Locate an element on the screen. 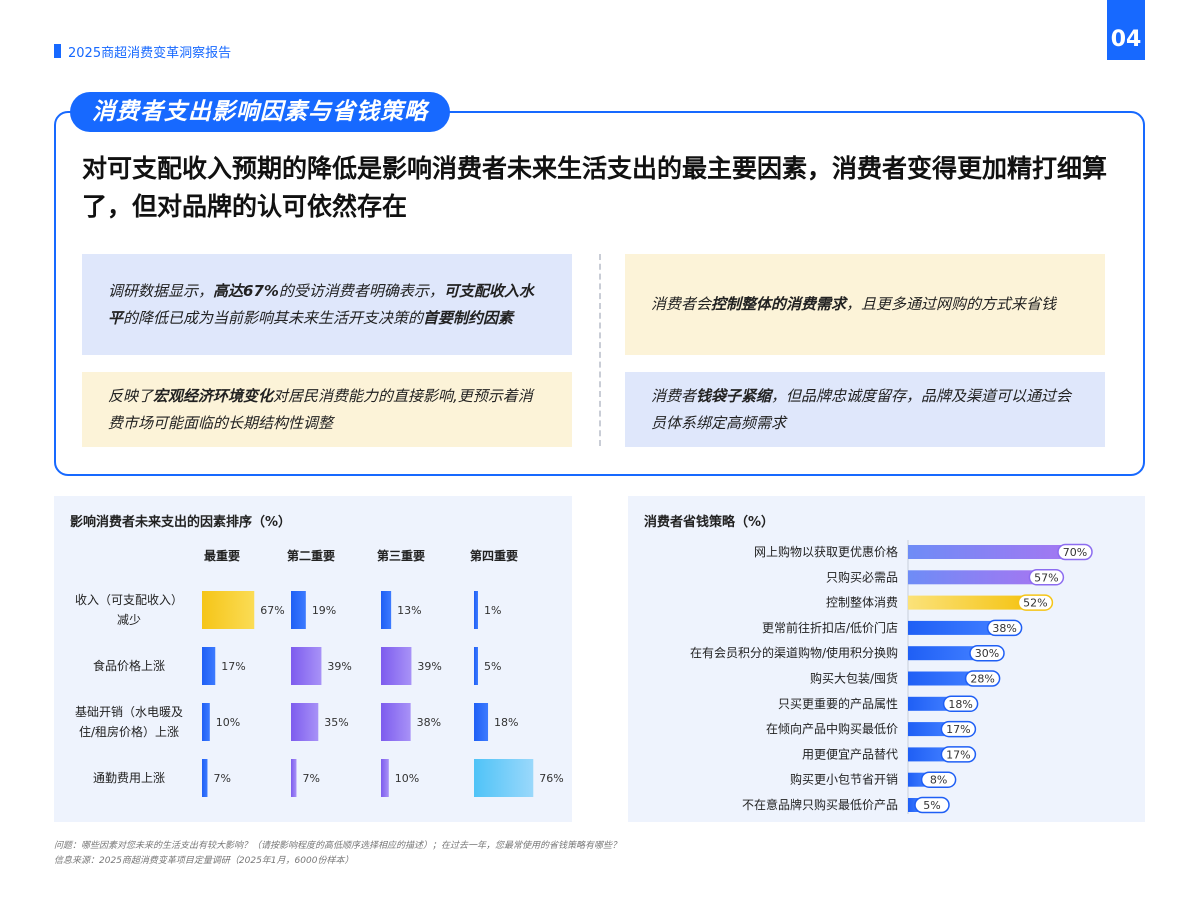 Image resolution: width=1200 pixels, height=900 pixels. strategies-chart-title: 消费者省钱策略（%） is located at coordinates (709, 522).